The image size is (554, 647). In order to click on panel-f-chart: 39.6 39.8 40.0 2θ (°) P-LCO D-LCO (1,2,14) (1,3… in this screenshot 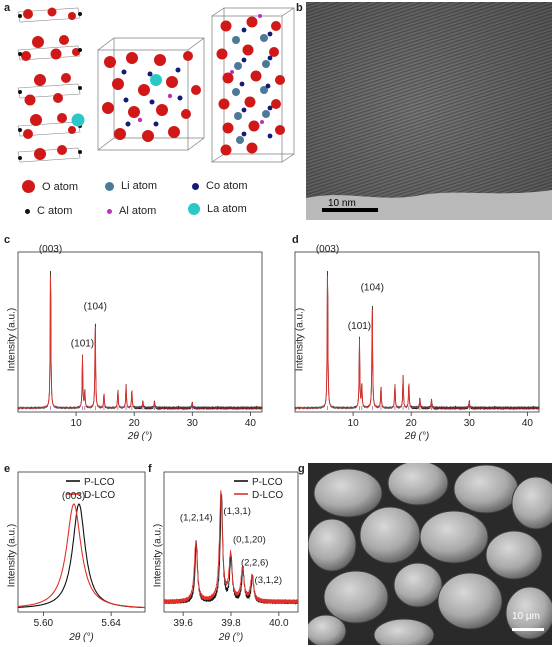, I will do `click(231, 557)`.